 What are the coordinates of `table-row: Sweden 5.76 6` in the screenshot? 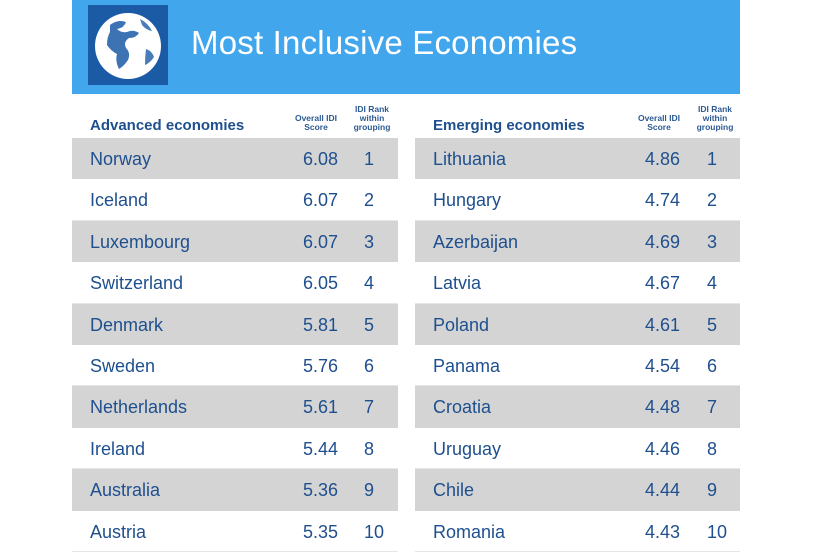 It's located at (235, 366).